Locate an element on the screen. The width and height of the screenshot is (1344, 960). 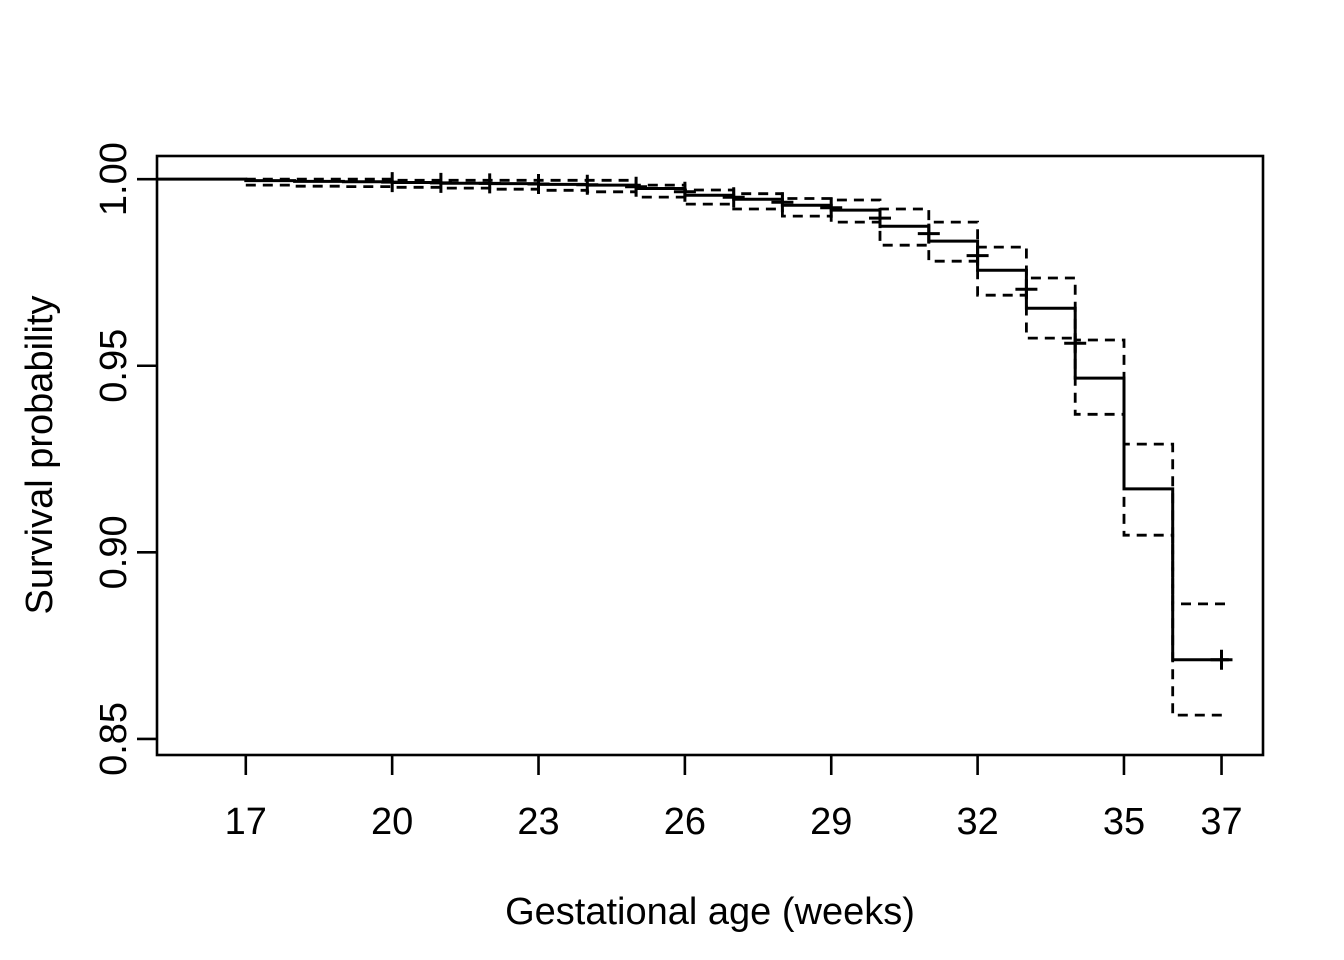
x-tick-label: 23 is located at coordinates (538, 822).